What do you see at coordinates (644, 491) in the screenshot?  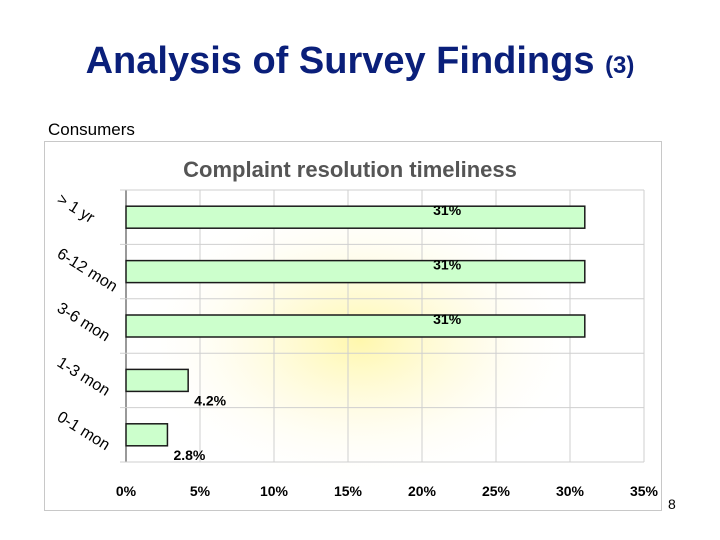 I see `x-tick-label: 35%` at bounding box center [644, 491].